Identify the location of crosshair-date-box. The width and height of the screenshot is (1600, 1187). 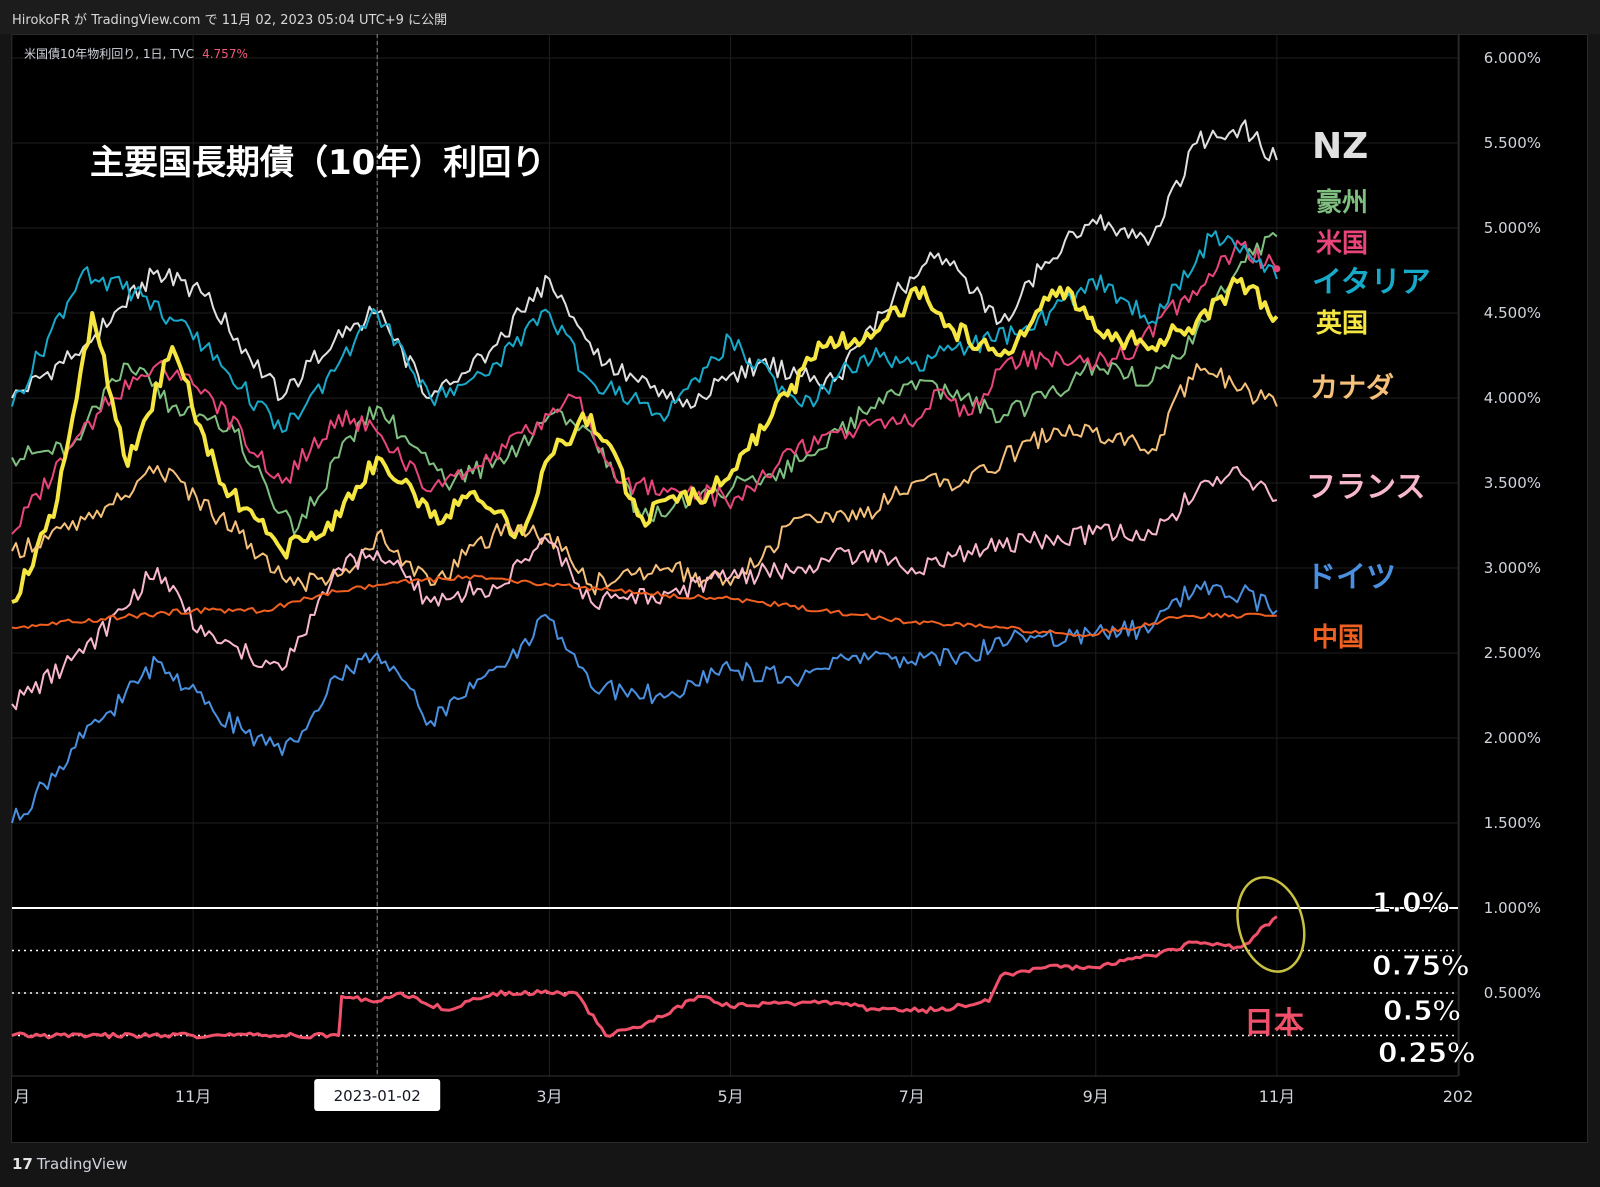
(377, 1095).